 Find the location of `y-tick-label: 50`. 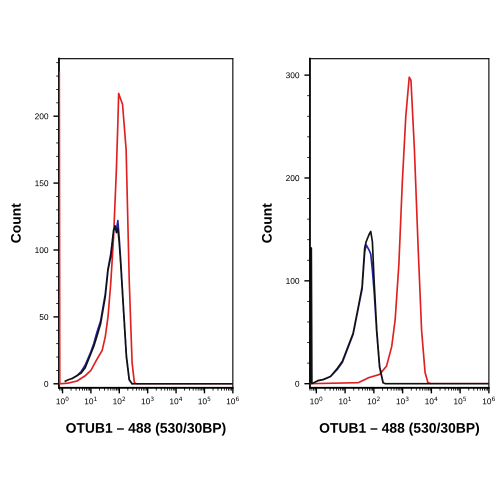

y-tick-label: 50 is located at coordinates (44, 317).